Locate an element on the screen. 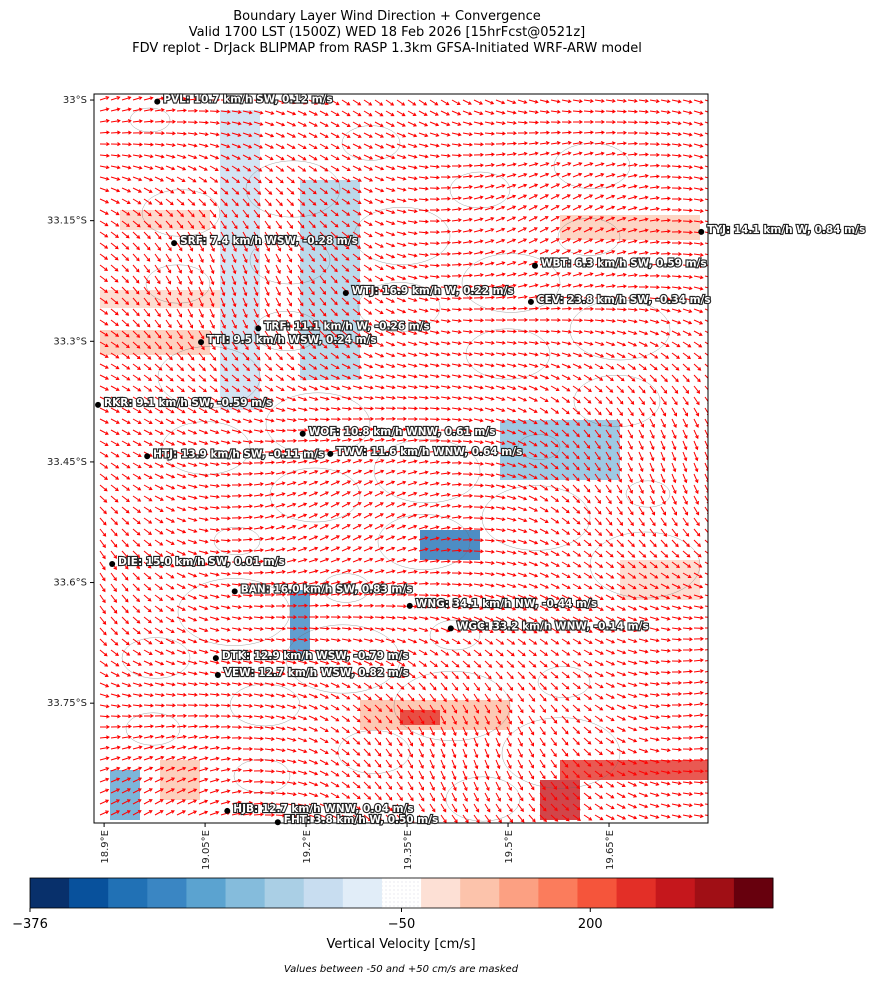 The width and height of the screenshot is (884, 988). station-label: WBT: 6.3 km/h SW, 0.59 m/s is located at coordinates (624, 264).